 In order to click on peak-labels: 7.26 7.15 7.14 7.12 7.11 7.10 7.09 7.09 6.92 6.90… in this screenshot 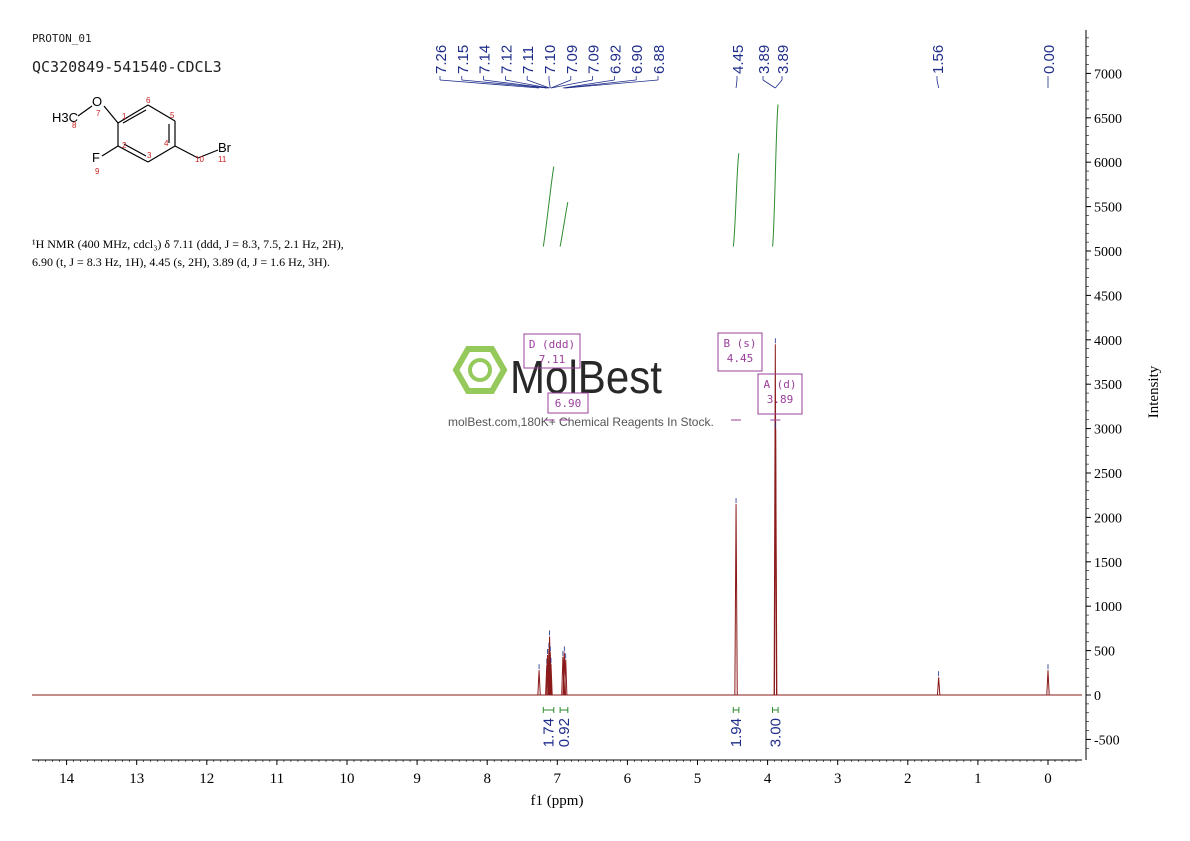, I will do `click(745, 67)`.